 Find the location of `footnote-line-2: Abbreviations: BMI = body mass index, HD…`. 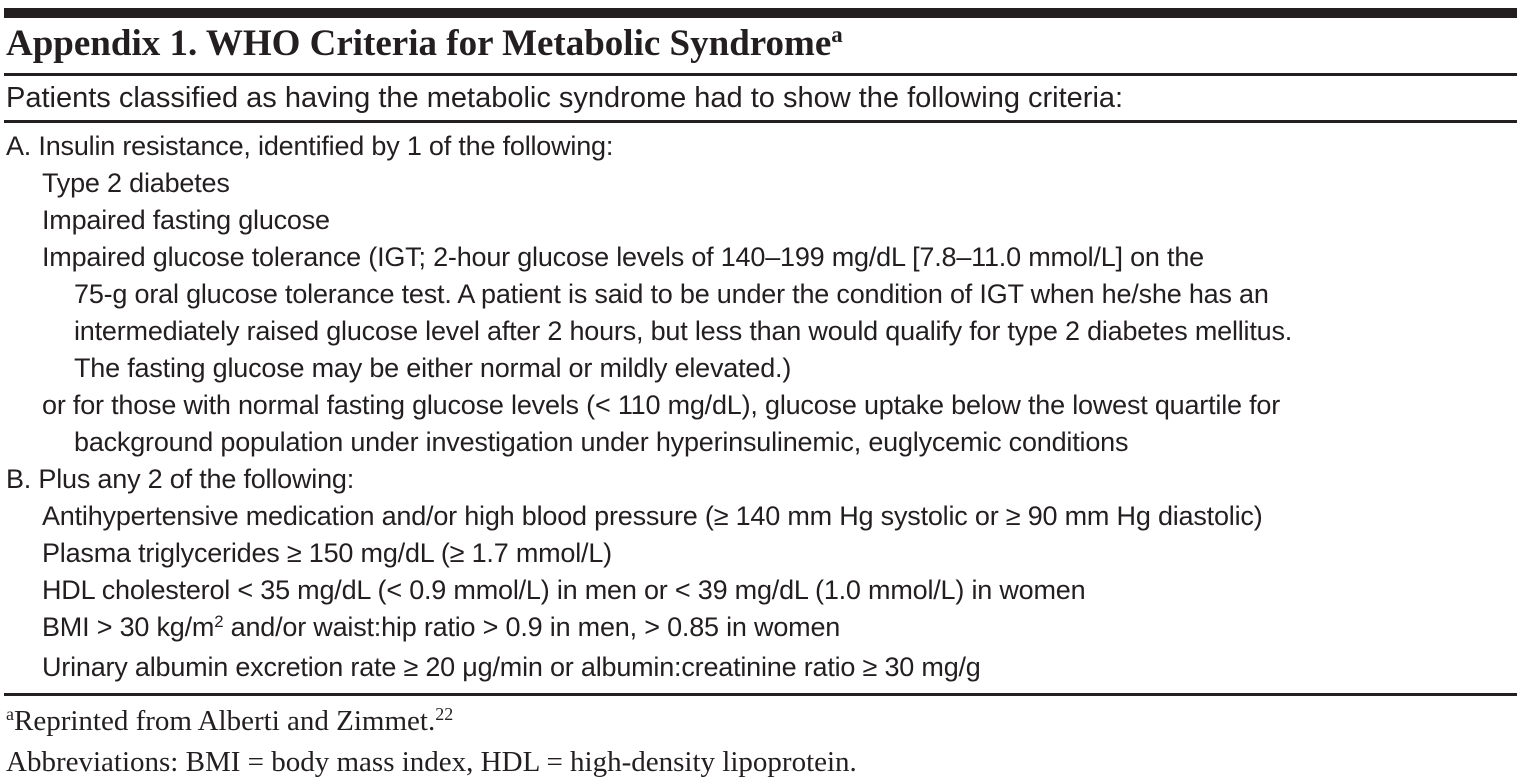

footnote-line-2: Abbreviations: BMI = body mass index, HD… is located at coordinates (761, 761).